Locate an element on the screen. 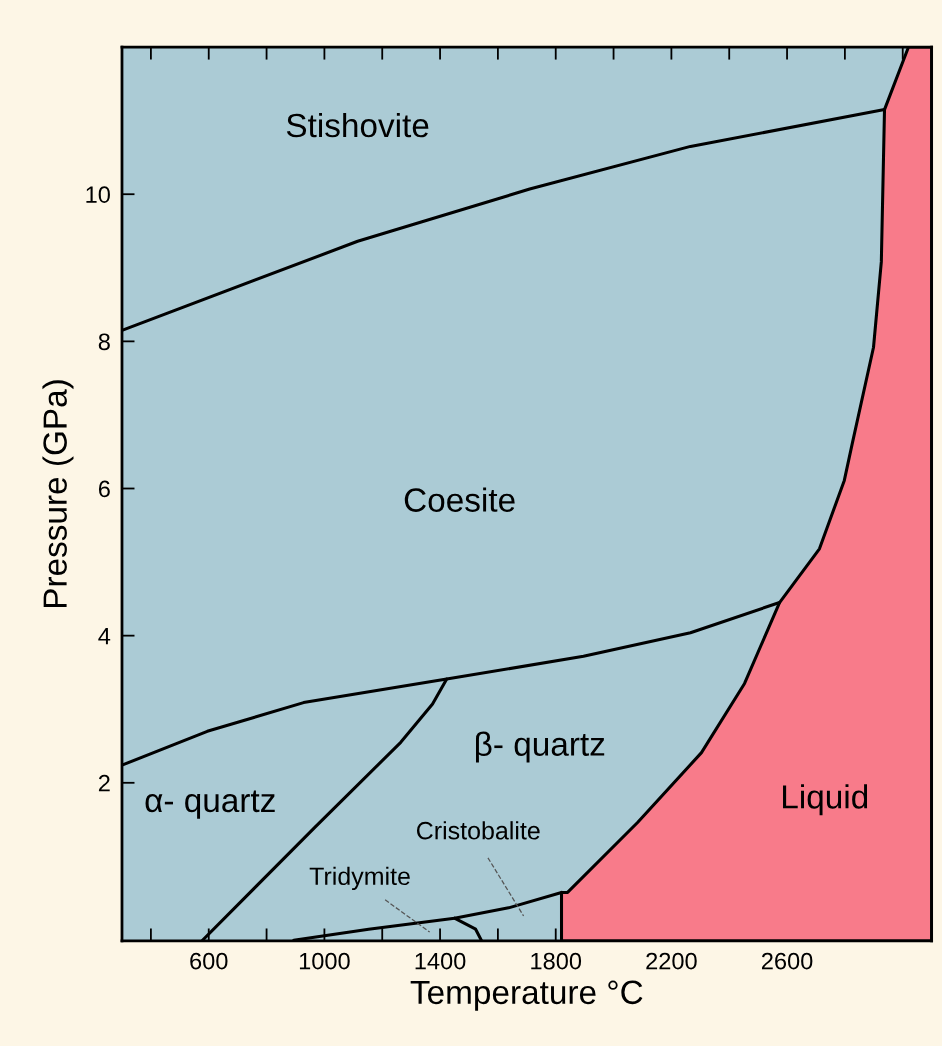 The height and width of the screenshot is (1046, 942). y-tick-label: 2 is located at coordinates (104, 783).